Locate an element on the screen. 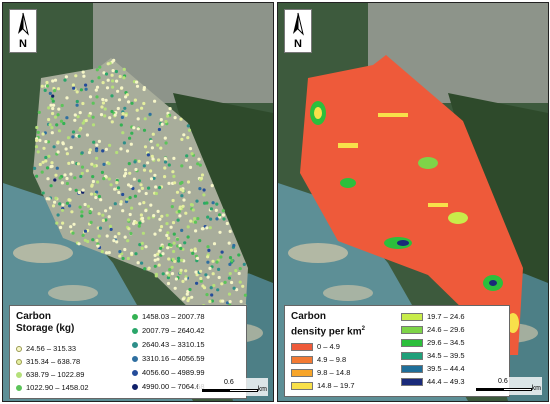 Image resolution: width=550 pixels, height=404 pixels. scale-value: 0.6 is located at coordinates (503, 381).